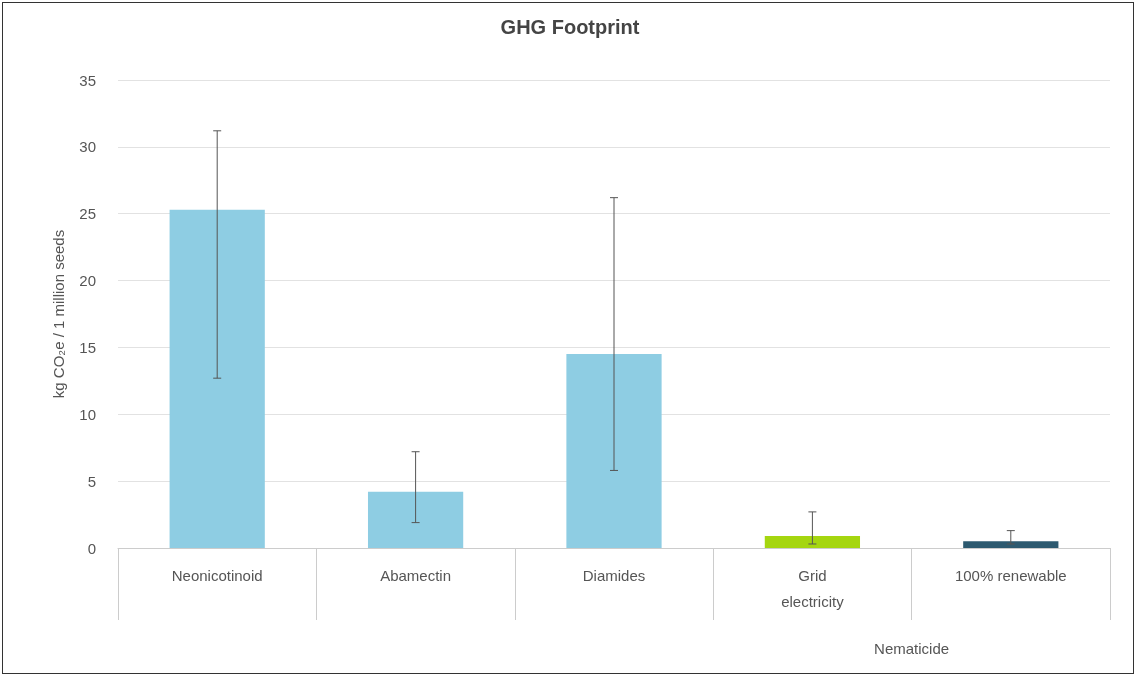  Describe the element at coordinates (87, 281) in the screenshot. I see `y-tick-label: 20` at that location.